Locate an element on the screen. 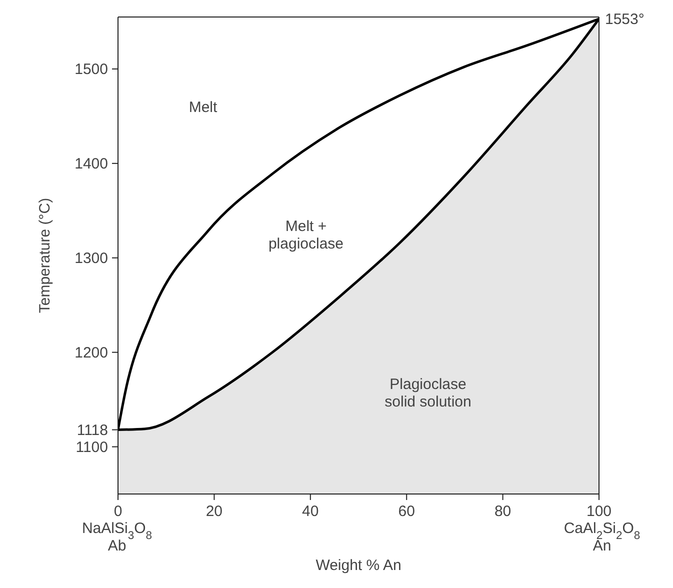  annotation: Melt is located at coordinates (203, 107).